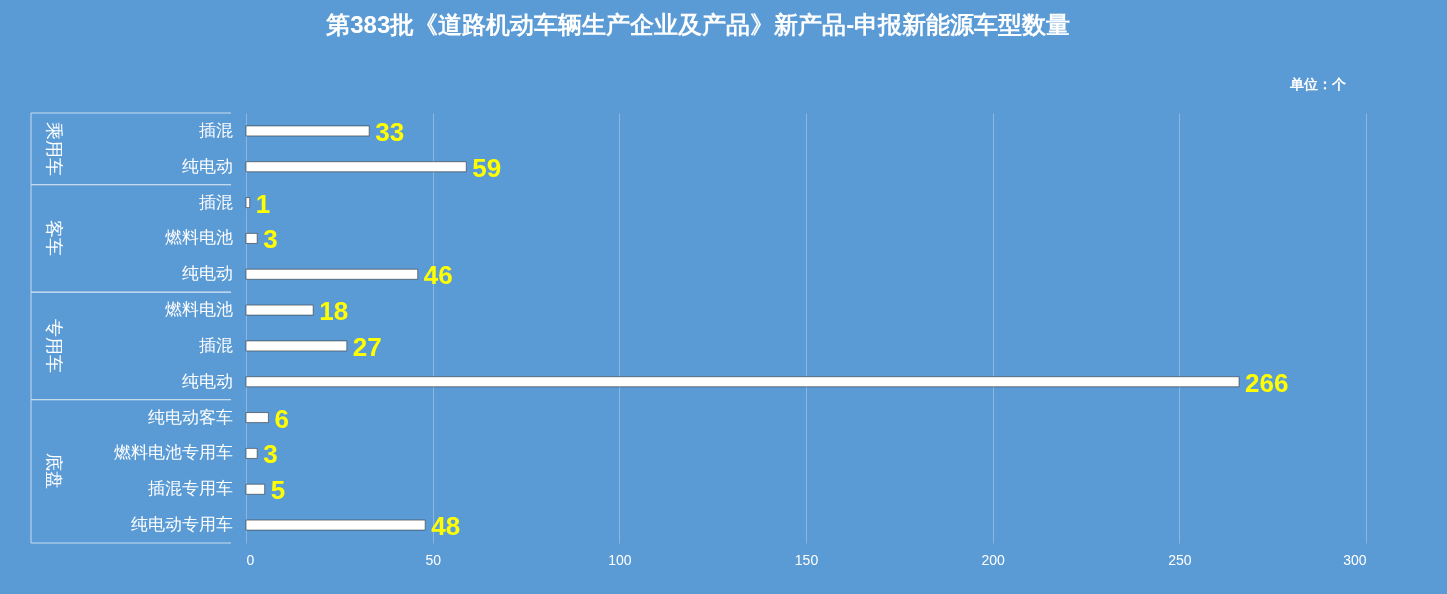 The width and height of the screenshot is (1447, 594). I want to click on data-label: 18, so click(334, 311).